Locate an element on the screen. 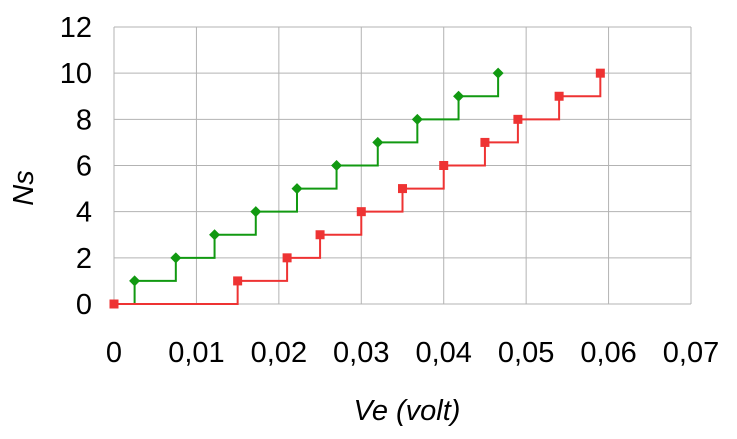  x-tick-label: 0,02 is located at coordinates (279, 353).